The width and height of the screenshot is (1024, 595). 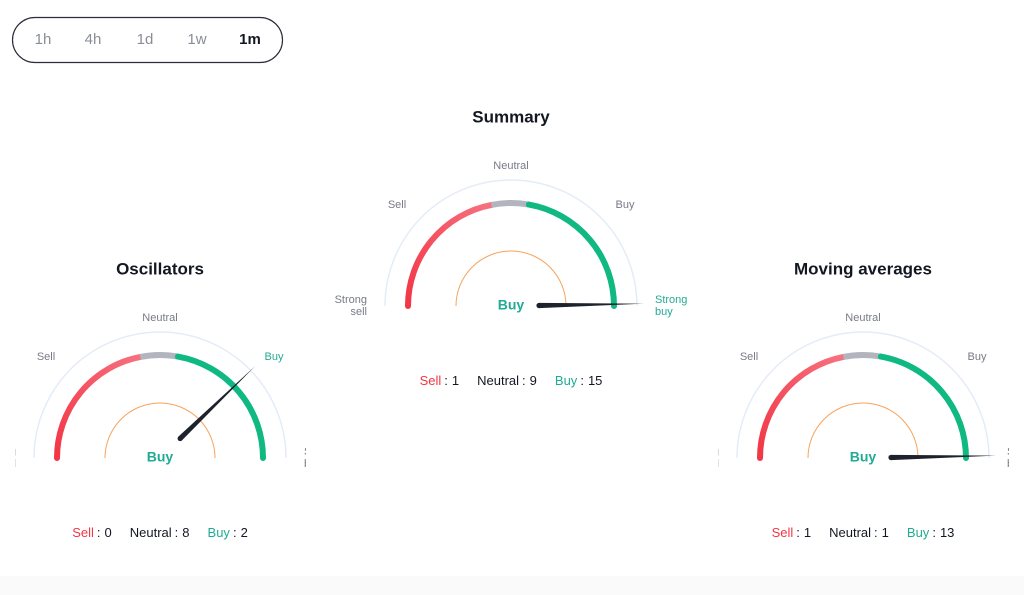 What do you see at coordinates (185, 532) in the screenshot?
I see `count-value: 8` at bounding box center [185, 532].